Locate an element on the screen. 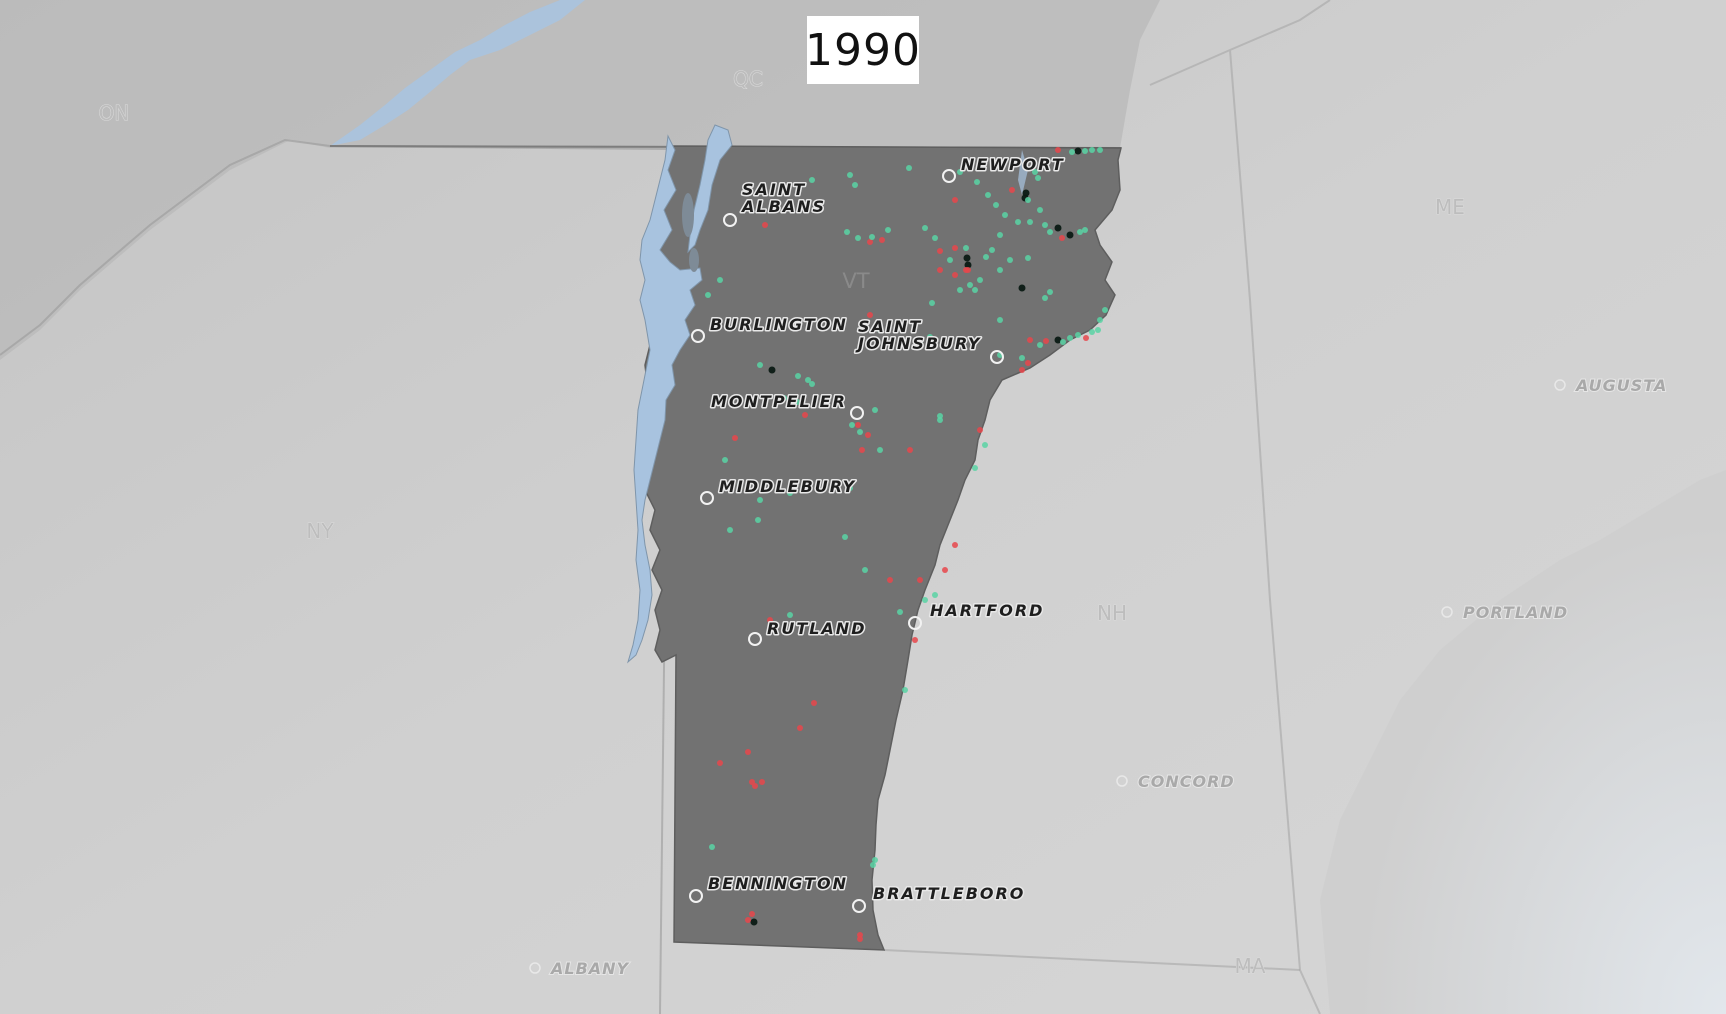 This screenshot has height=1014, width=1726. city-label-concord: CONCORD is located at coordinates (1186, 781).